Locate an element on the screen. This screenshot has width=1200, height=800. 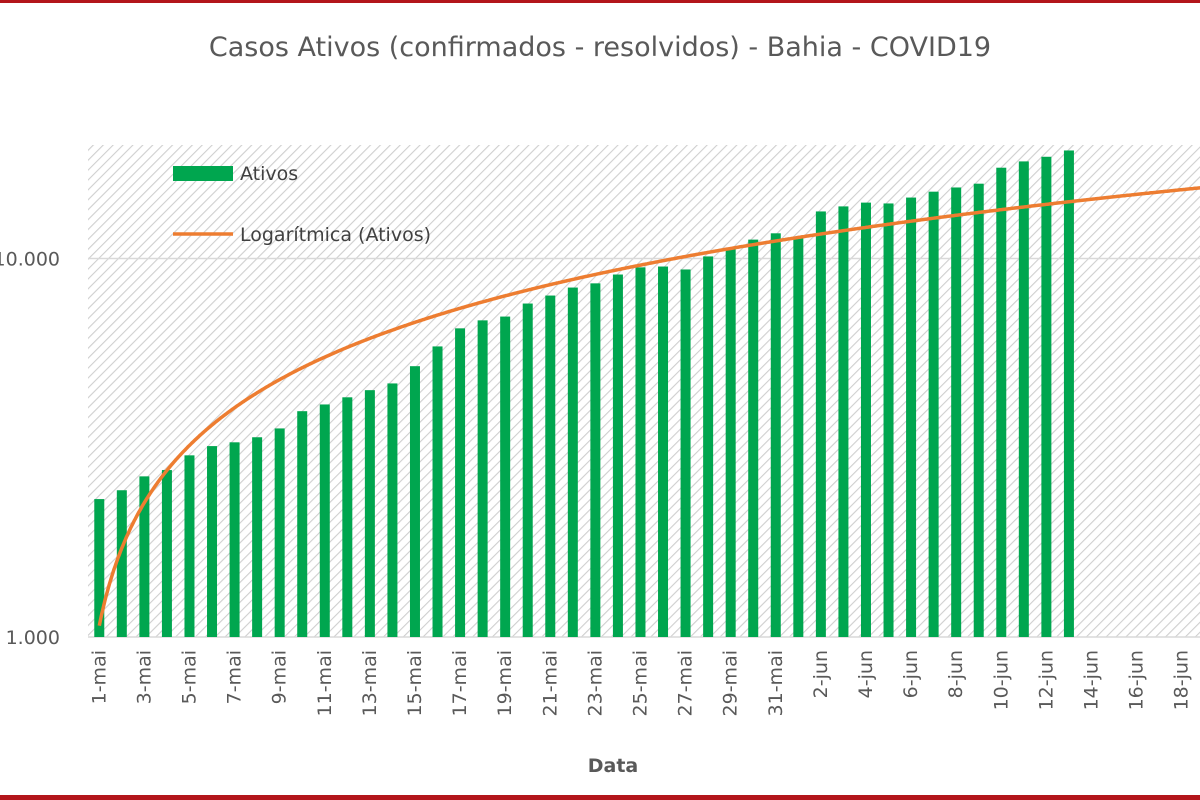
bar-8-jun is located at coordinates (956, 412).